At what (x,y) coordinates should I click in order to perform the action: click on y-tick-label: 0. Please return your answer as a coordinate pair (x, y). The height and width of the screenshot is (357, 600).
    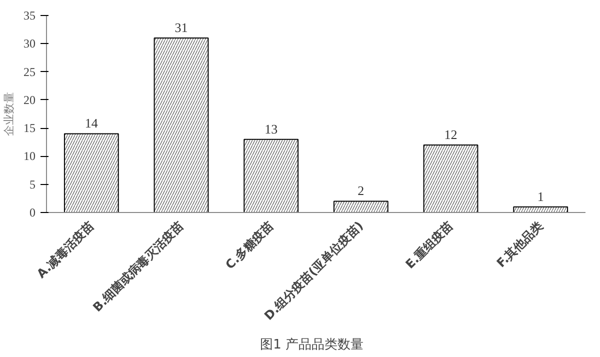
    Looking at the image, I should click on (33, 213).